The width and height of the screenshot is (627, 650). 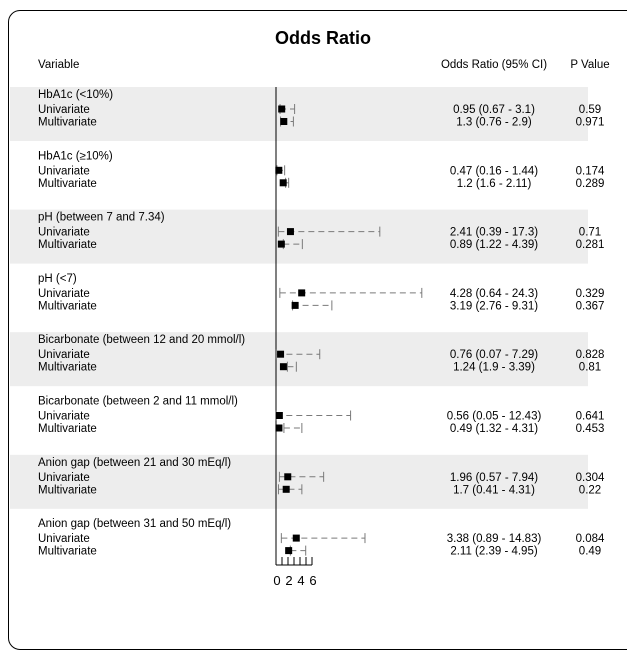 I want to click on x-tick-label: 4, so click(x=300, y=580).